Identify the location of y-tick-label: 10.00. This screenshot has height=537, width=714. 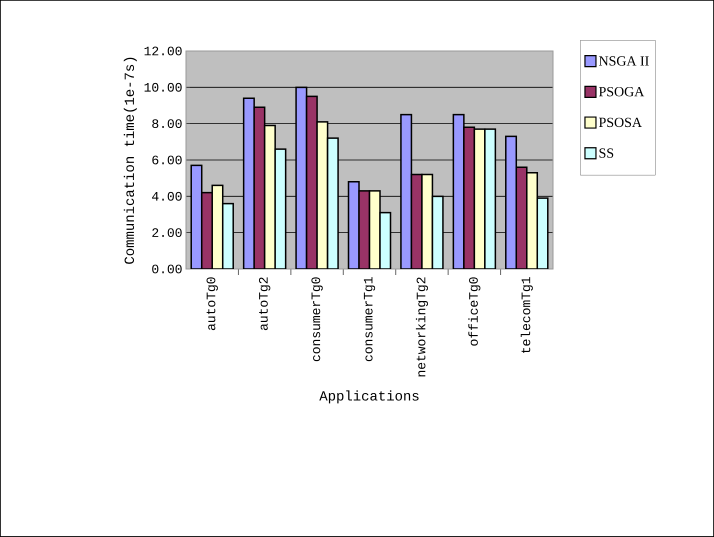
(163, 87).